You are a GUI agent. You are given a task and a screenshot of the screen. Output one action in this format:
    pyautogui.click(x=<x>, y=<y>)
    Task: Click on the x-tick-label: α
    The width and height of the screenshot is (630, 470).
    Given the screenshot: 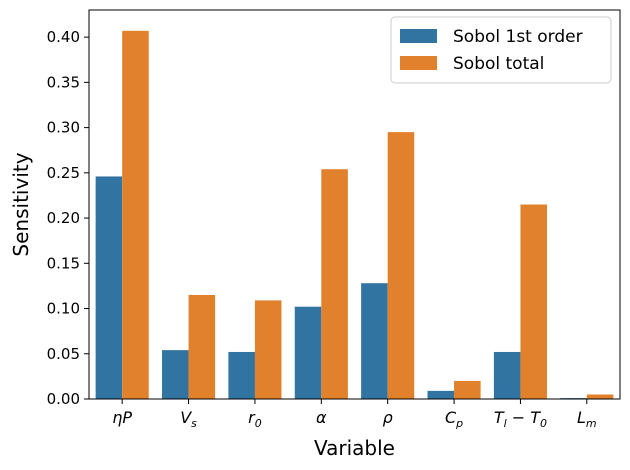 What is the action you would take?
    pyautogui.click(x=321, y=417)
    